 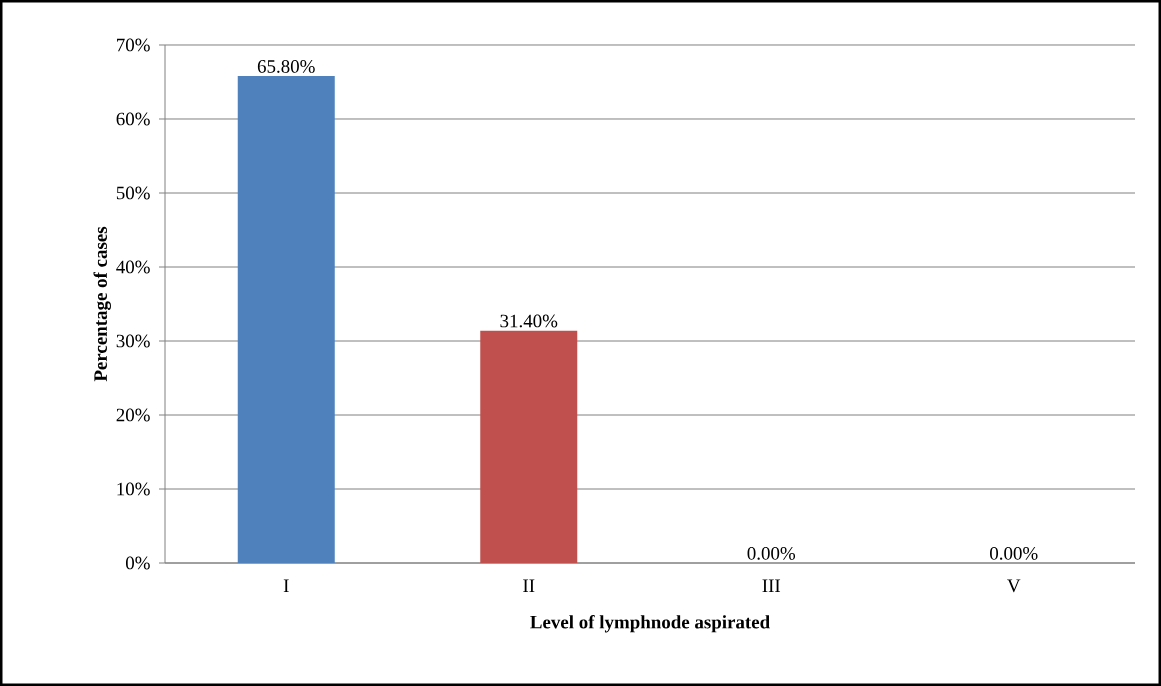 I want to click on y-tick-label: 20%, so click(x=133, y=415).